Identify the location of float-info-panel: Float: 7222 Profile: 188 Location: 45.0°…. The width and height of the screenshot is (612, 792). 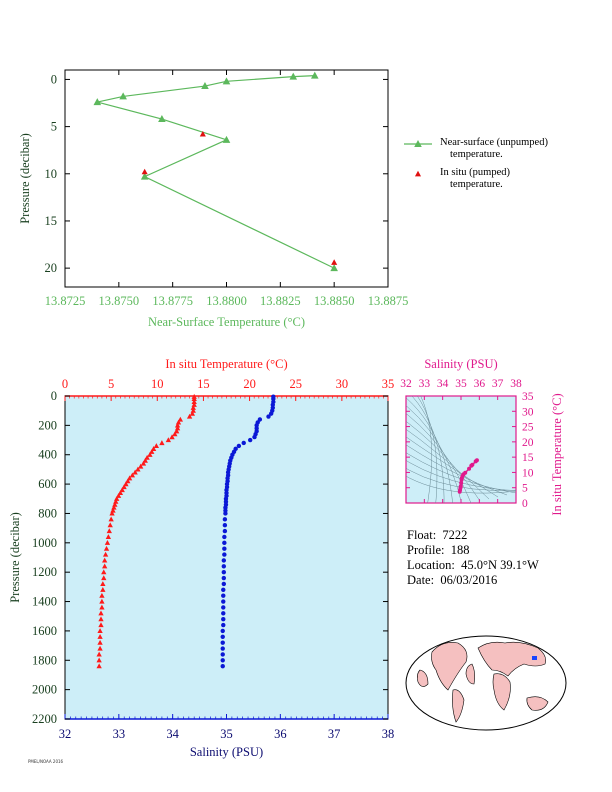
(473, 558).